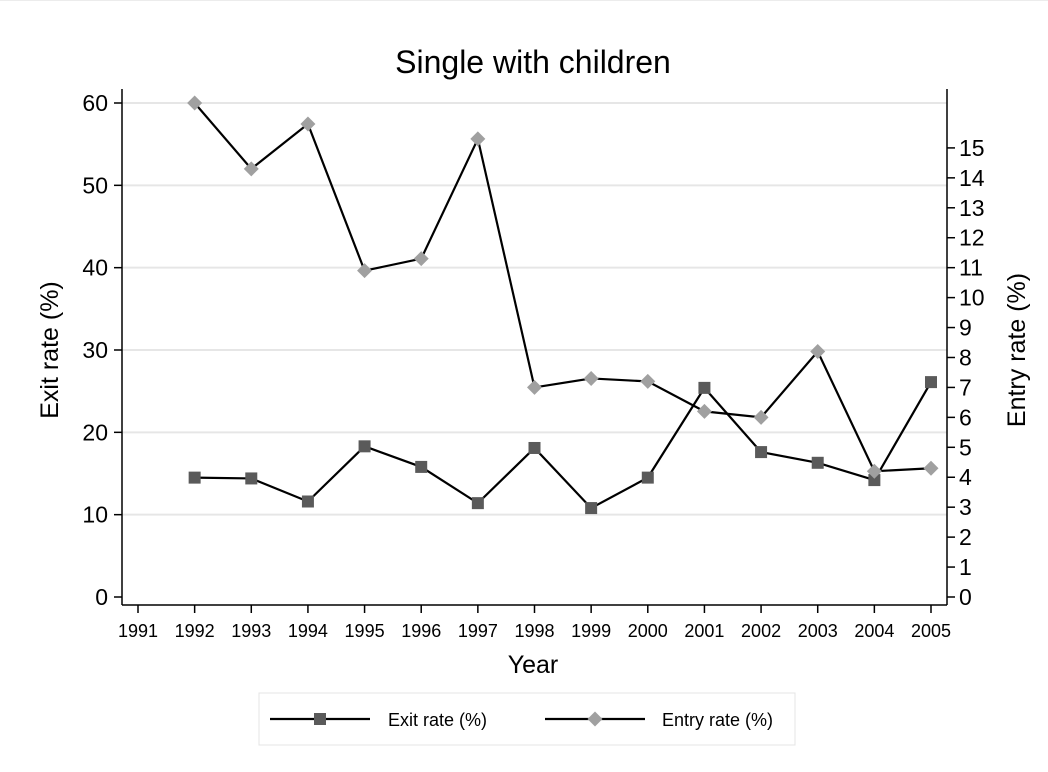 This screenshot has height=772, width=1048. What do you see at coordinates (972, 208) in the screenshot?
I see `y-tick-label-right: 13` at bounding box center [972, 208].